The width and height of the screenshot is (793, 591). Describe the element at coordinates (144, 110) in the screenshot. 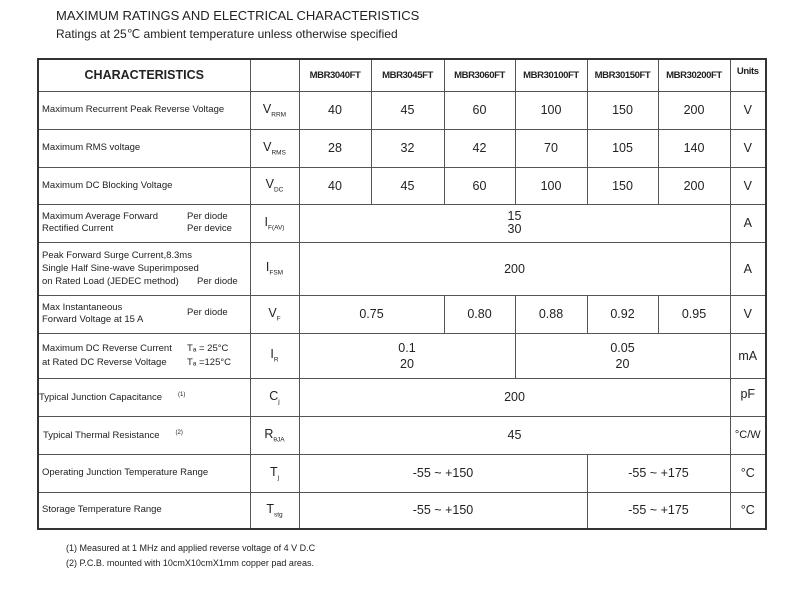

I see `row-label: Maximum Recurrent Peak Reverse Voltage` at that location.